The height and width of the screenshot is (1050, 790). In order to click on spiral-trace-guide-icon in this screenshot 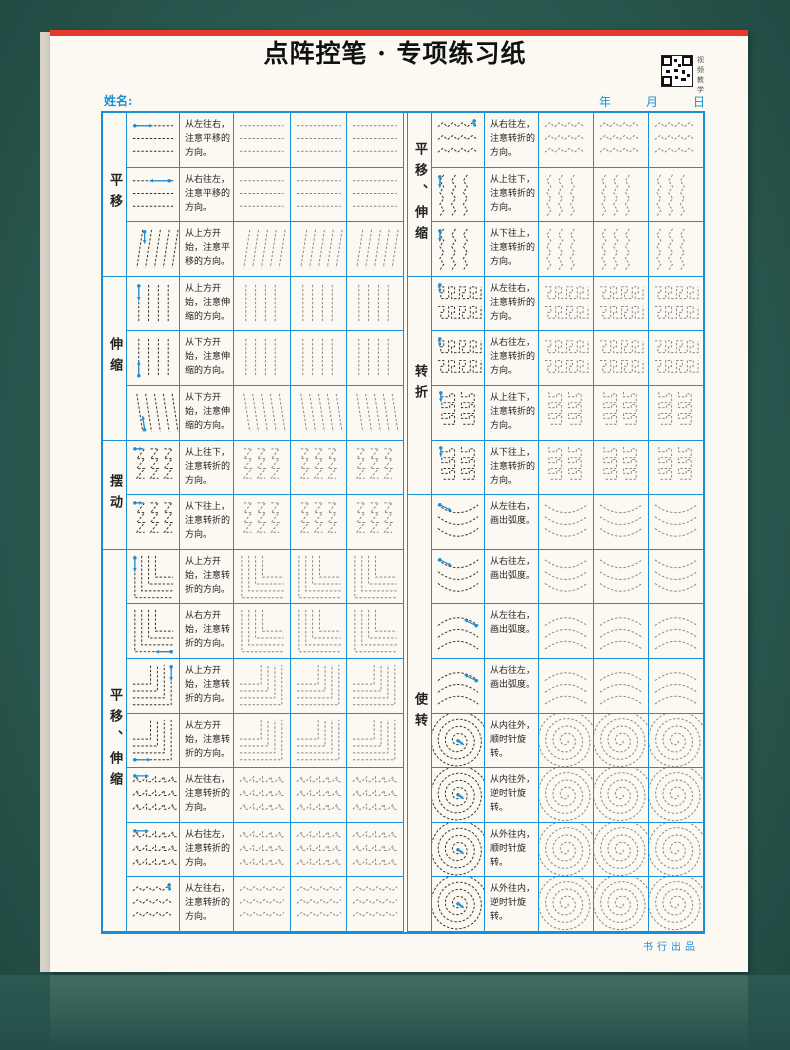, I will do `click(566, 740)`.